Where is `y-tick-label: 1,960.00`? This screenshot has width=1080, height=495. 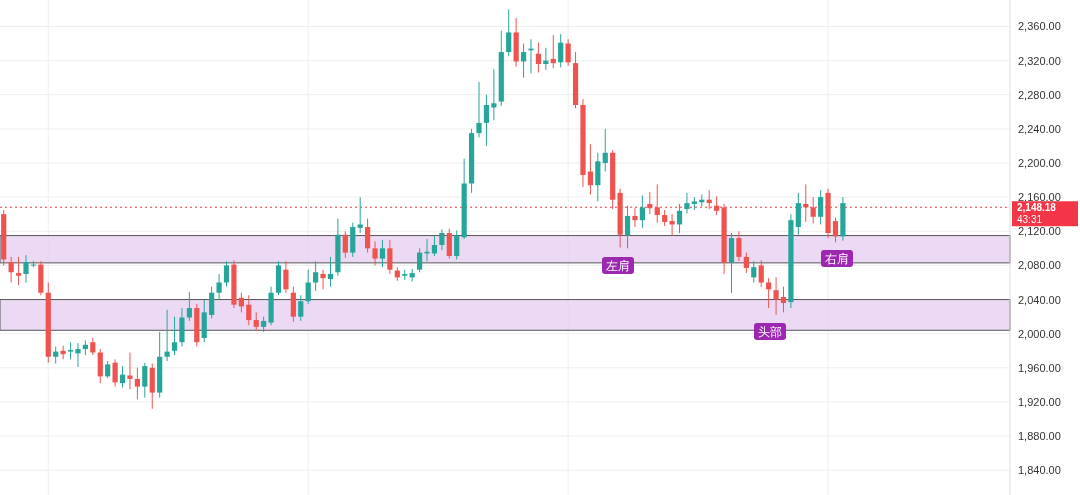 y-tick-label: 1,960.00 is located at coordinates (1039, 367).